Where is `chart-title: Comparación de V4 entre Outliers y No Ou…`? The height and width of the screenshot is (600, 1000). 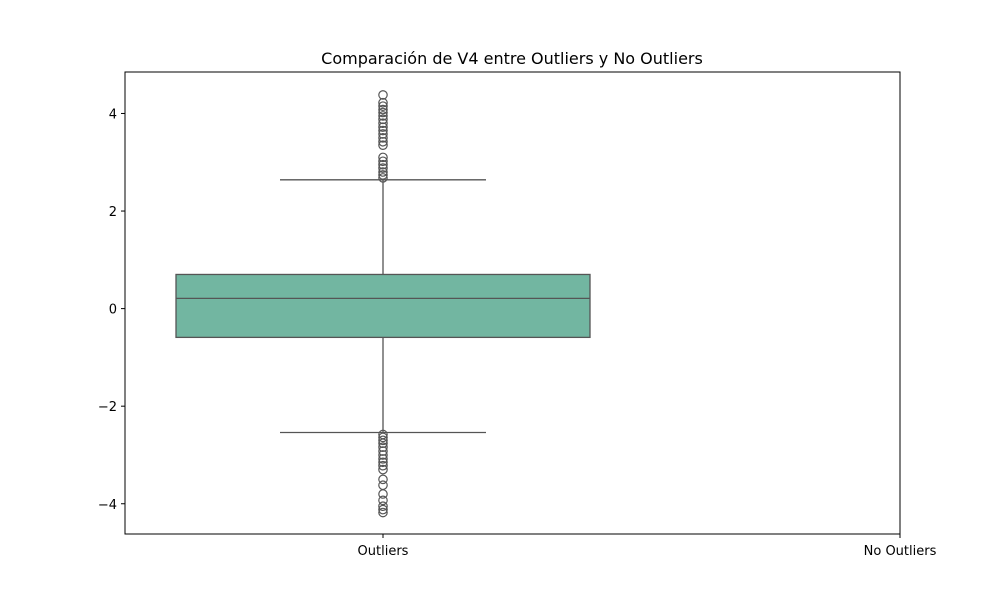
chart-title: Comparación de V4 entre Outliers y No Ou… is located at coordinates (512, 58).